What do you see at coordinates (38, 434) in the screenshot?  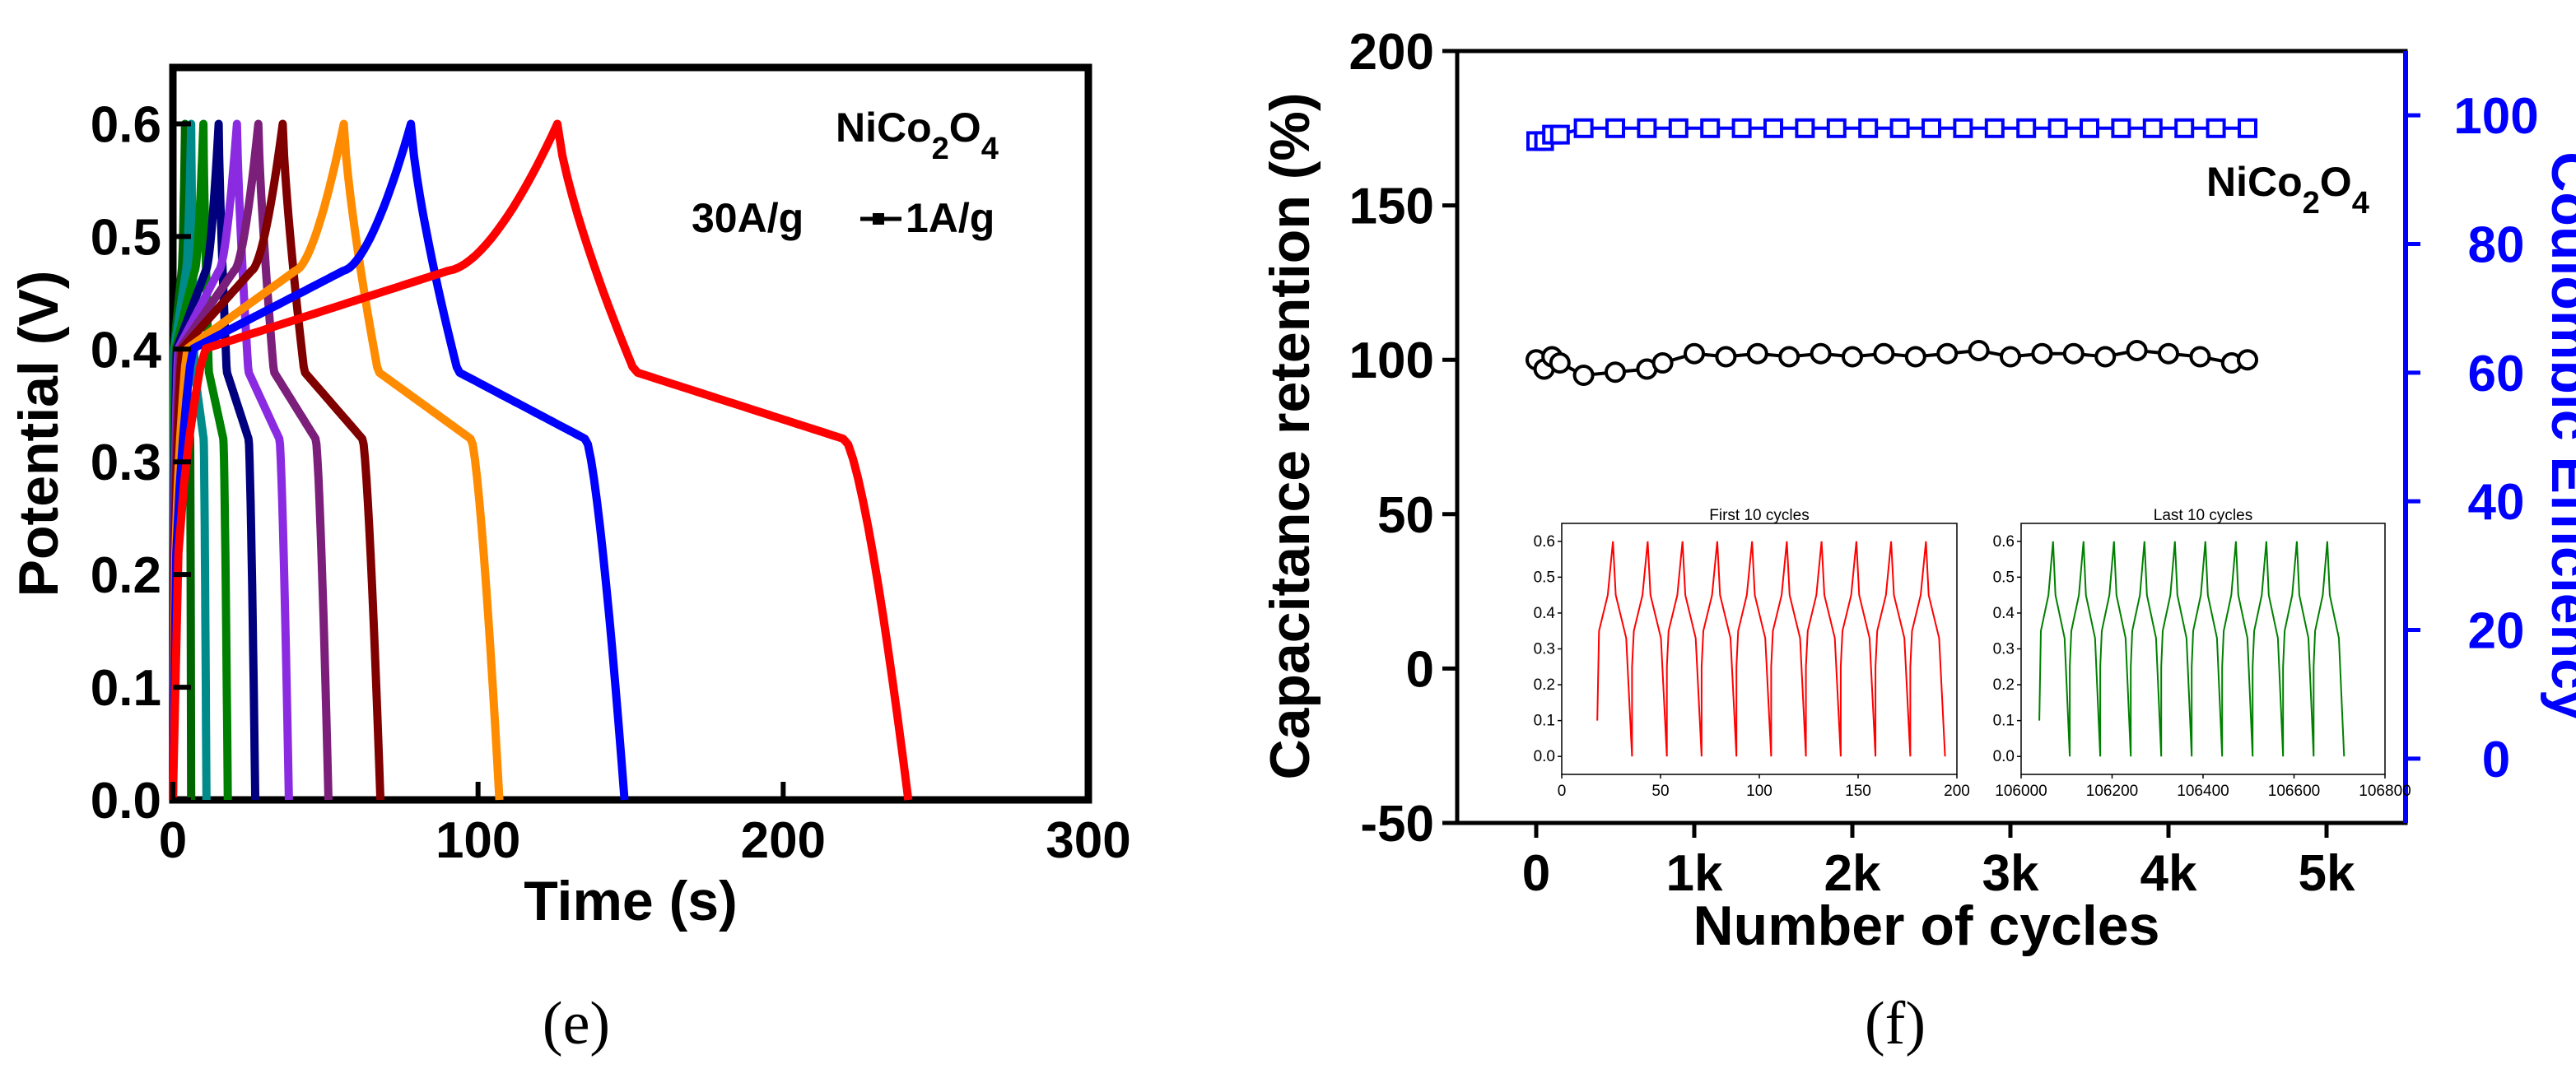 I see `panel-e-ylabel: Potential (V)` at bounding box center [38, 434].